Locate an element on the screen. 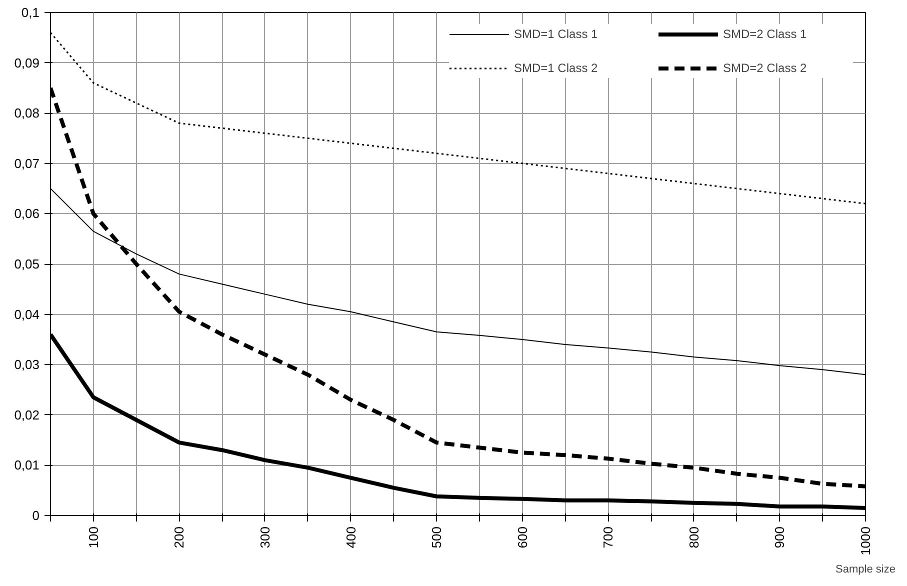 This screenshot has height=586, width=907. y-tick-label: 0,01 is located at coordinates (27, 465).